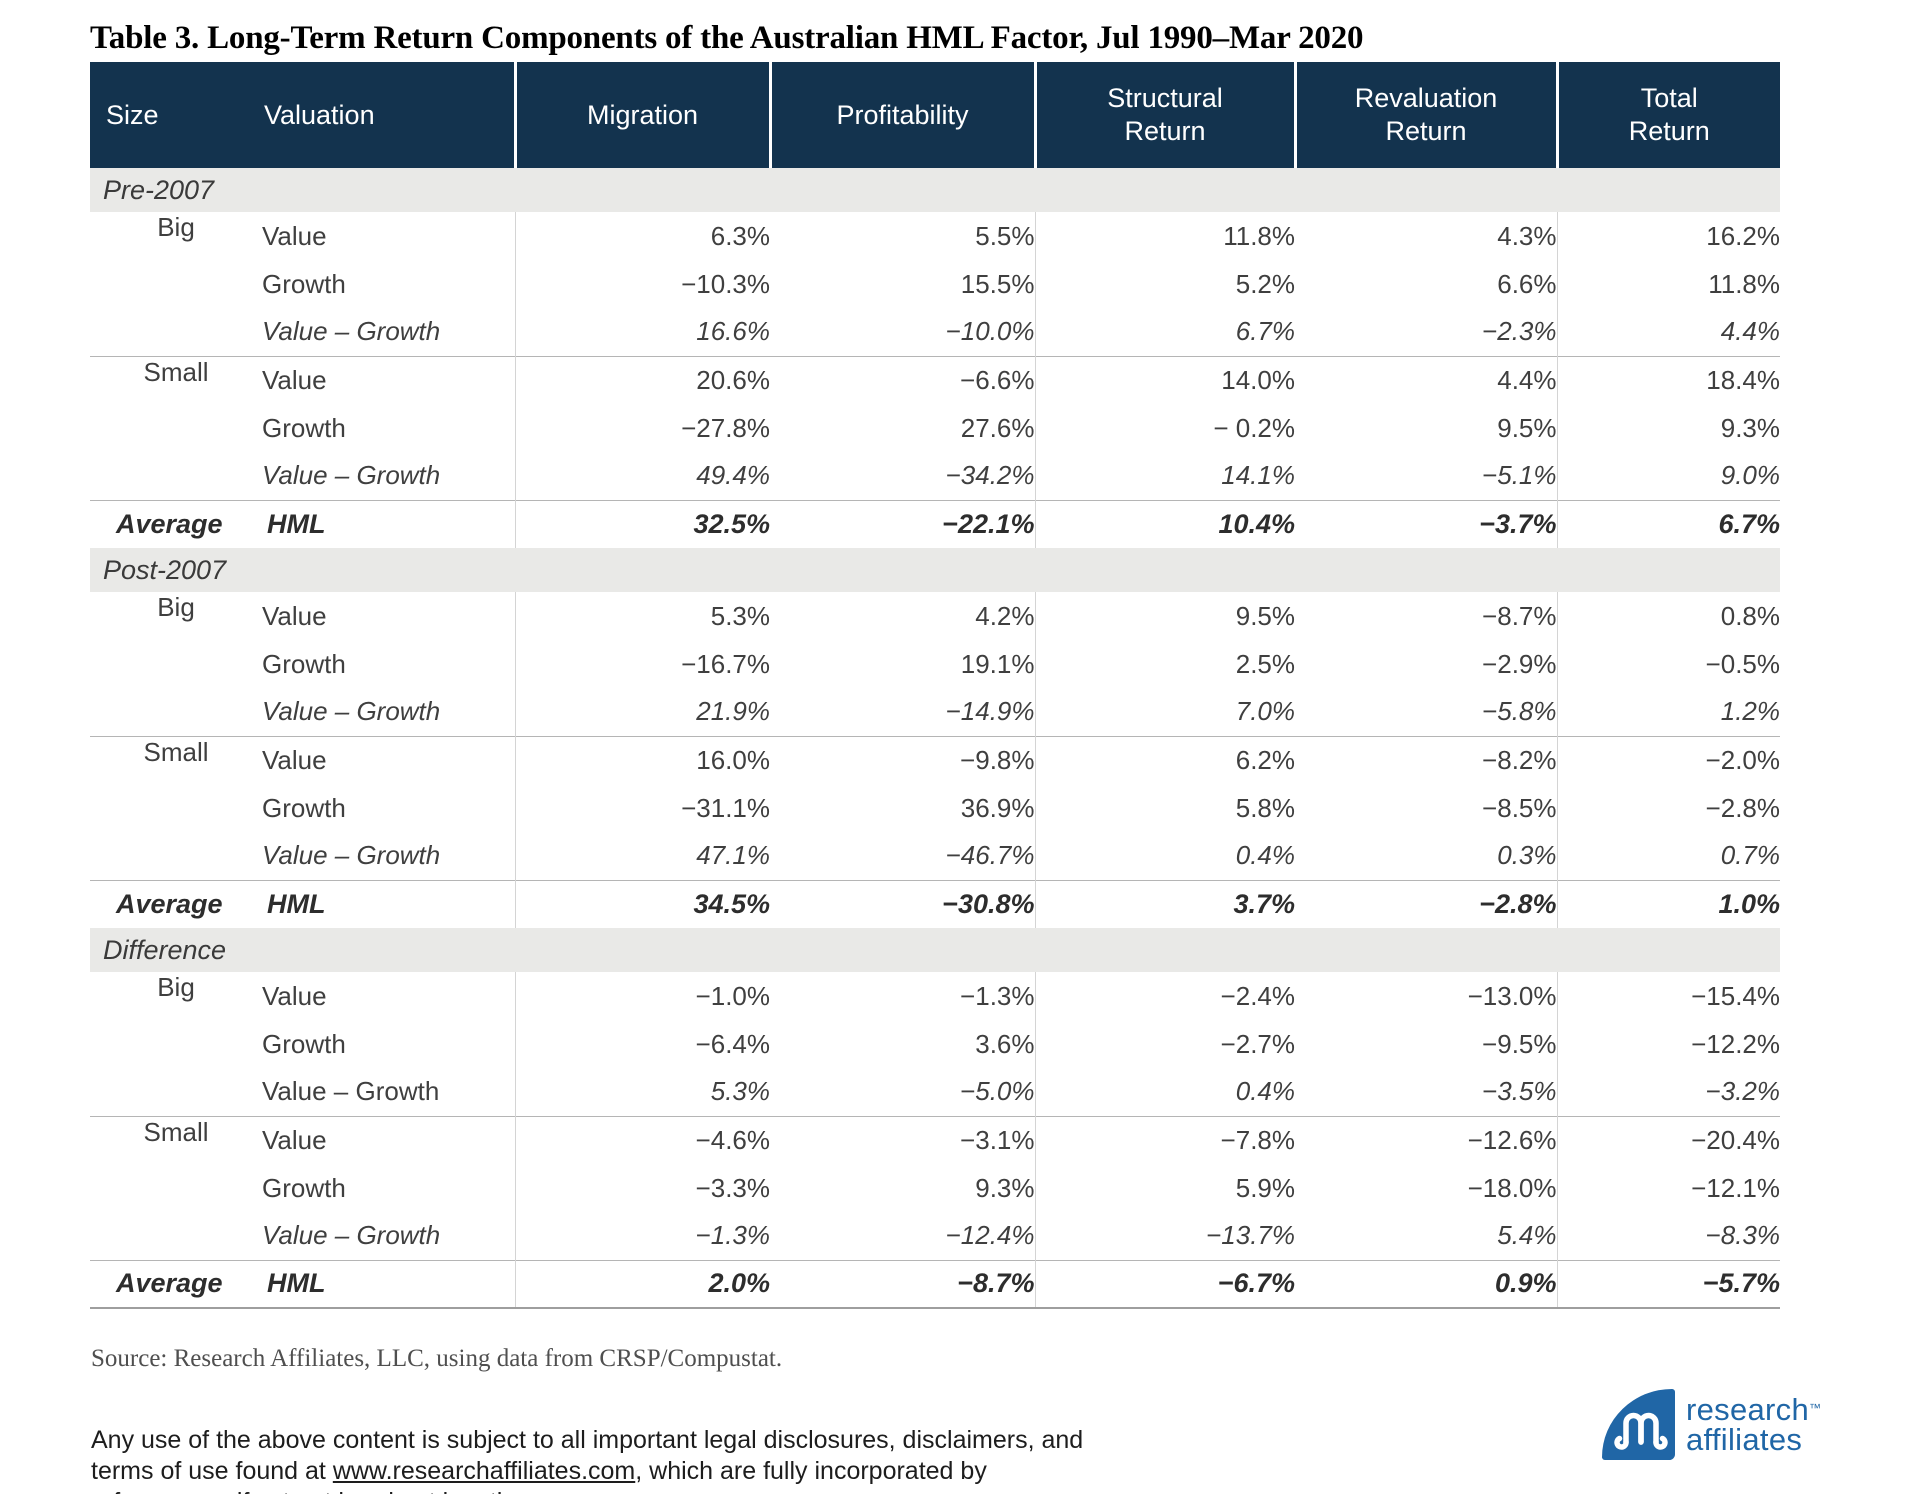 This screenshot has height=1494, width=1920. I want to click on cell-profitability: −6.6%, so click(902, 379).